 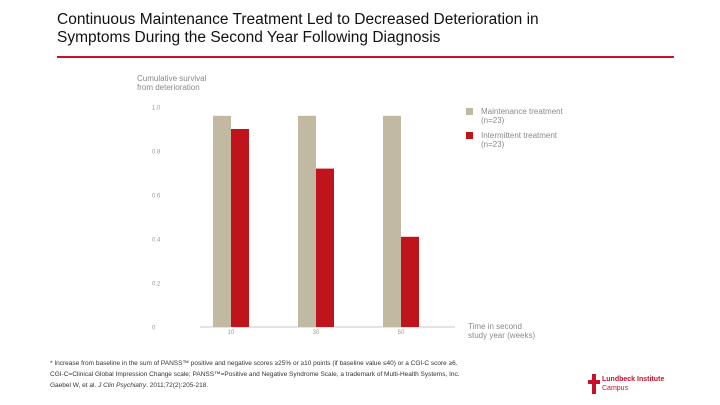 I want to click on y-tick-label: 1.0, so click(x=156, y=109).